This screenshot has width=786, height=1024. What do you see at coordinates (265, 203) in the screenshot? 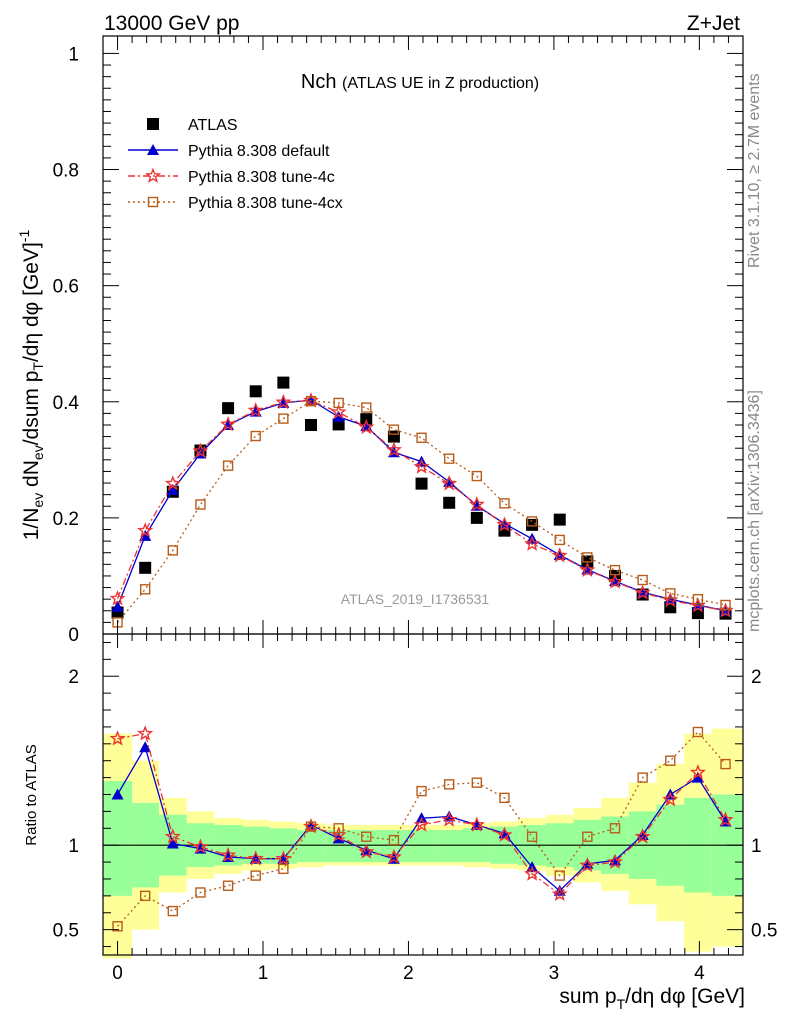
I see `legend-label-pythia-8-308-tune-4cx: Pythia 8.308 tune-4cx` at bounding box center [265, 203].